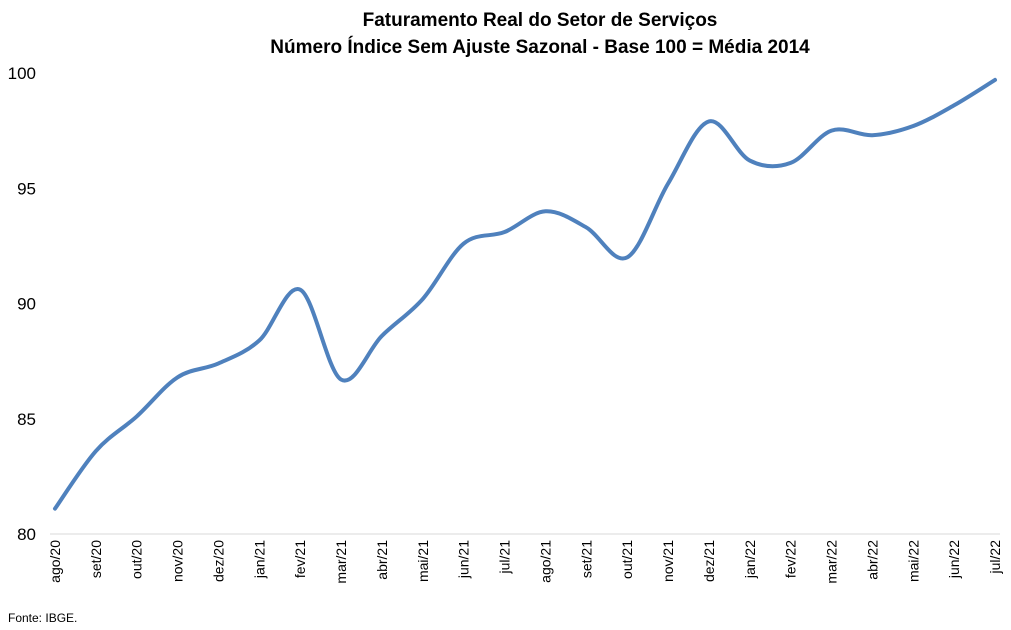  What do you see at coordinates (668, 561) in the screenshot?
I see `x-tick-label: nov/21` at bounding box center [668, 561].